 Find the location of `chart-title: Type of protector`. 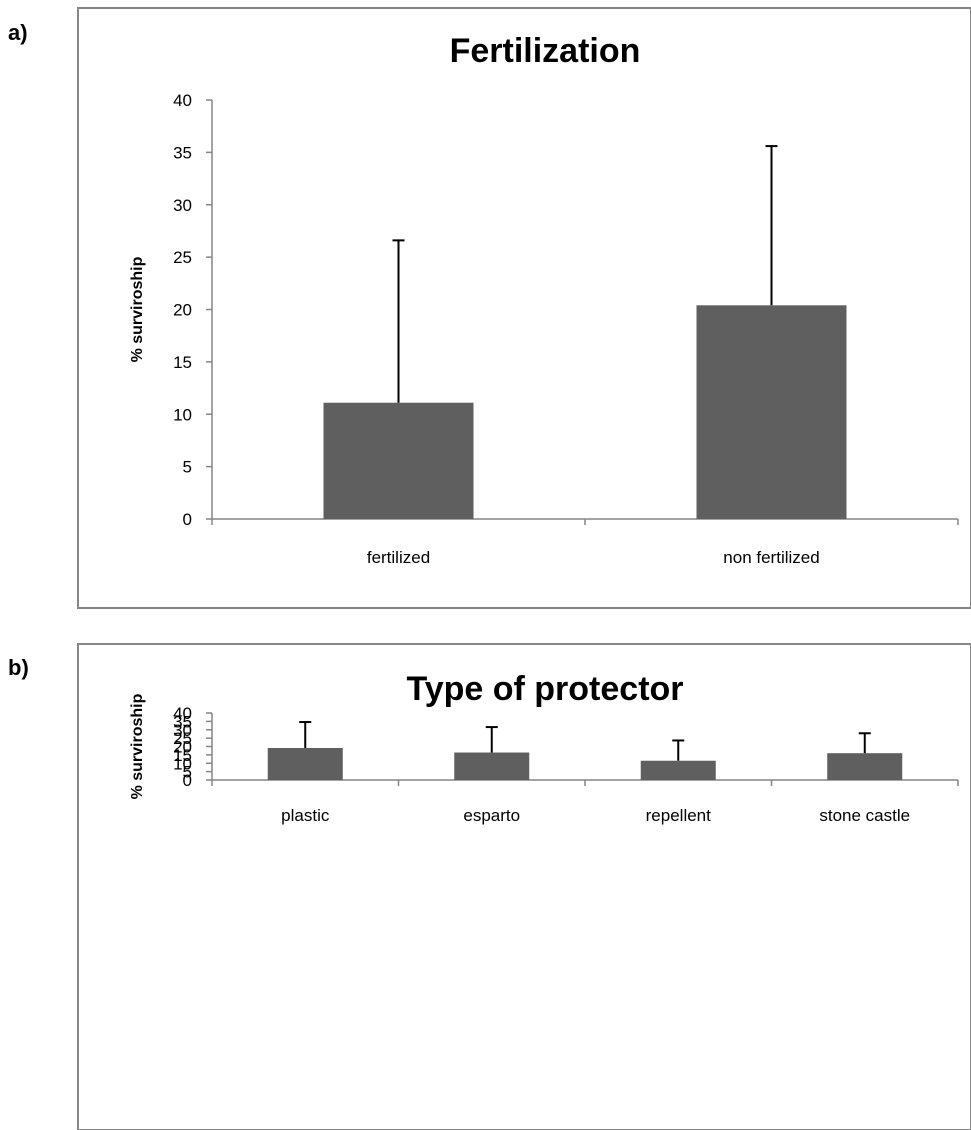

chart-title: Type of protector is located at coordinates (544, 689).